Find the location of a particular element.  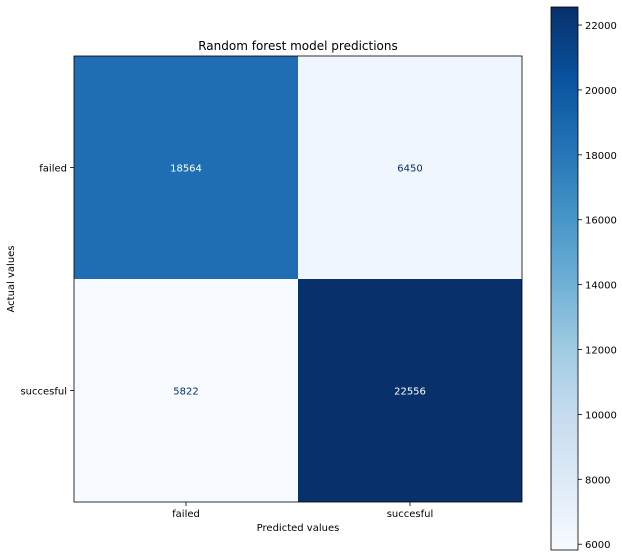

y-tick-label: failed is located at coordinates (53, 169).